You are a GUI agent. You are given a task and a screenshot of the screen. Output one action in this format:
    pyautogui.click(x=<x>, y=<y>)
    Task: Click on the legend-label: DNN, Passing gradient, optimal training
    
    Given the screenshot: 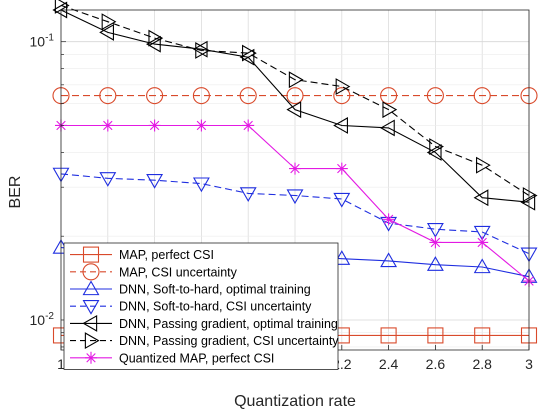 What is the action you would take?
    pyautogui.click(x=228, y=324)
    